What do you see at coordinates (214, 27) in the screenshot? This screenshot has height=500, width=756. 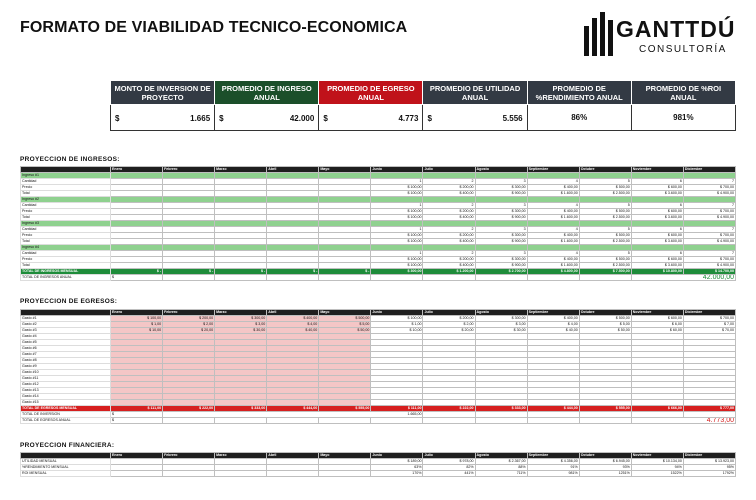 I see `page-title: FORMATO DE VIABILIDAD TECNICO-ECONOMICA` at bounding box center [214, 27].